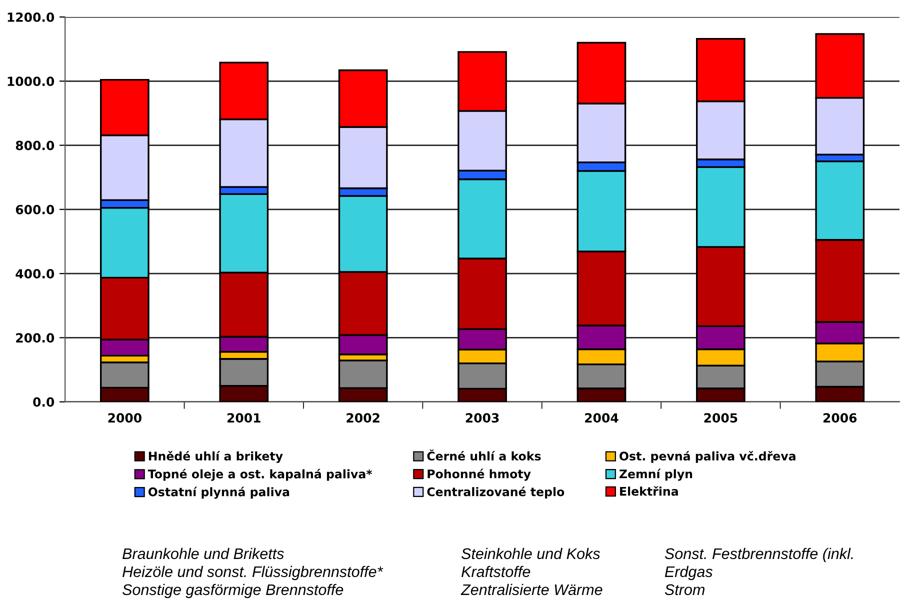 This screenshot has height=607, width=904. I want to click on x-tick-label: 2001, so click(243, 418).